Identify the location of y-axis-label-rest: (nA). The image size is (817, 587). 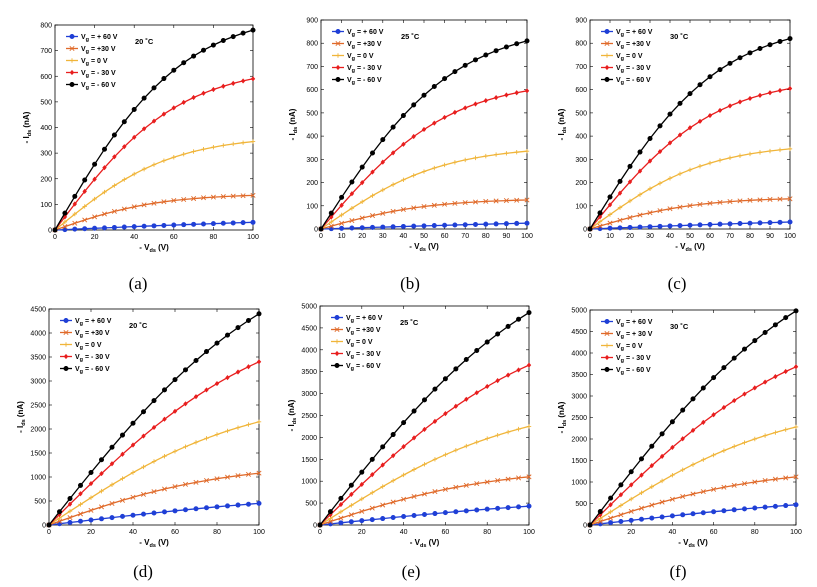
(20, 410).